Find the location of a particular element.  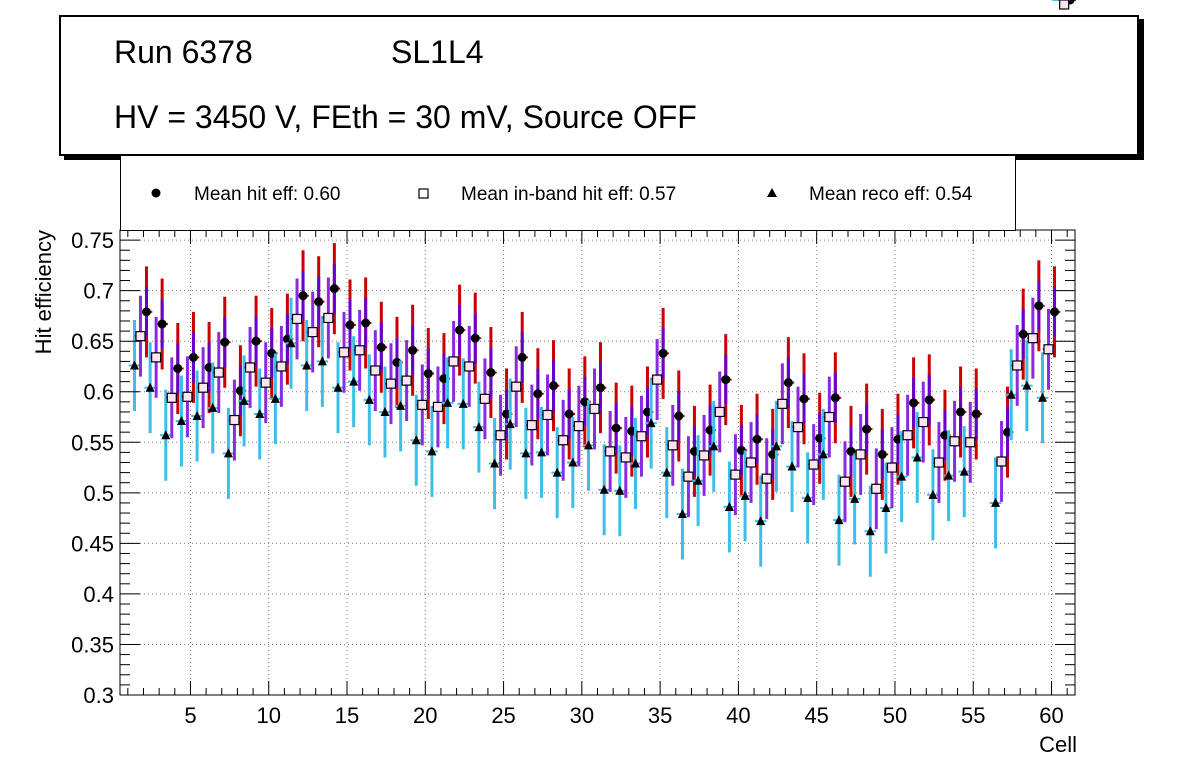

y-tick-label: 0.35 is located at coordinates (92, 644).